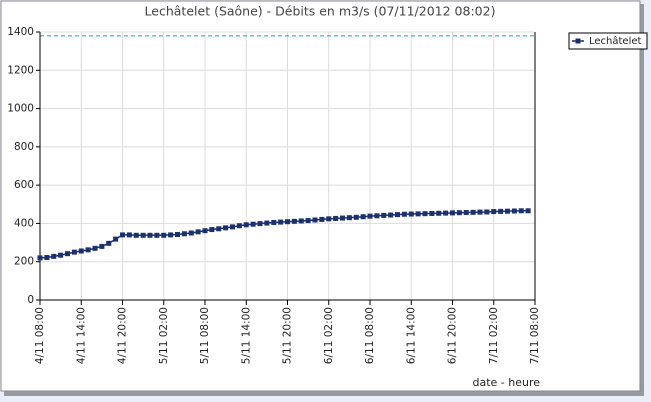  I want to click on y-tick-label: 0, so click(30, 300).